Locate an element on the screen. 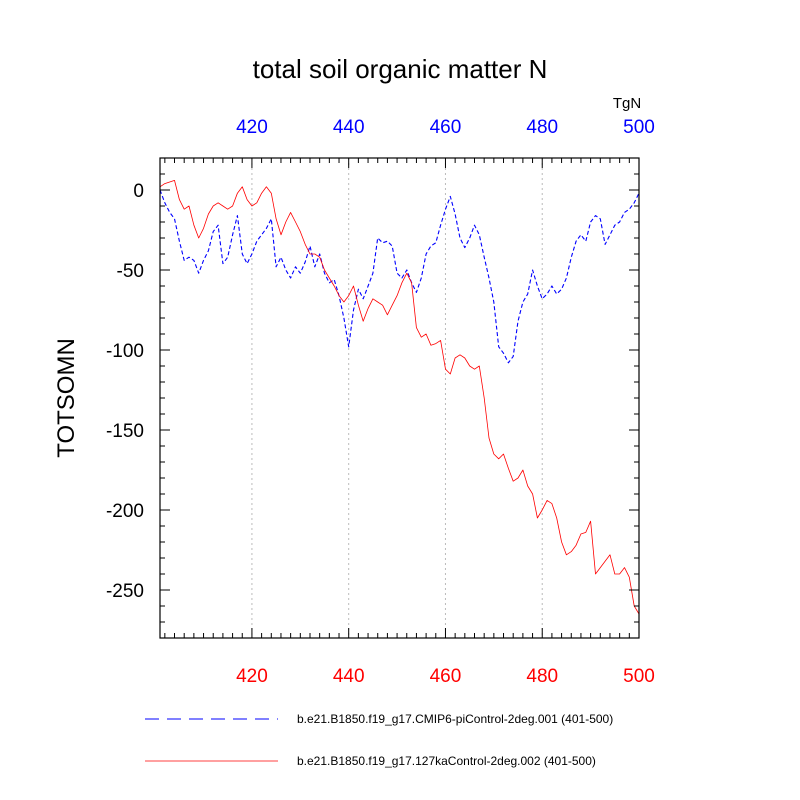 Image resolution: width=800 pixels, height=800 pixels. x-tick-label-bottom: 440 is located at coordinates (349, 676).